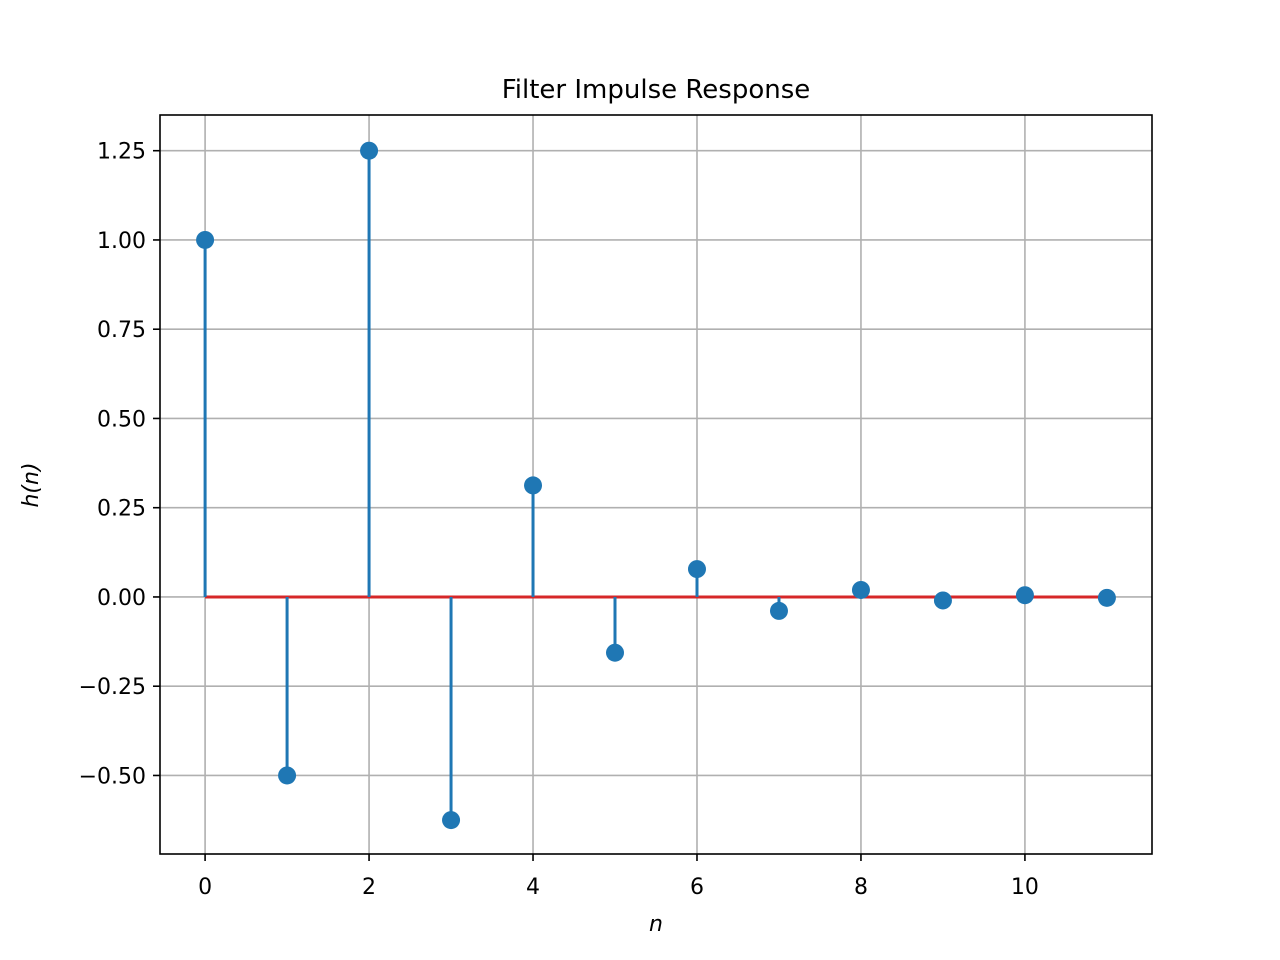 Image resolution: width=1280 pixels, height=960 pixels. Describe the element at coordinates (656, 924) in the screenshot. I see `x-axis-label: n` at that location.